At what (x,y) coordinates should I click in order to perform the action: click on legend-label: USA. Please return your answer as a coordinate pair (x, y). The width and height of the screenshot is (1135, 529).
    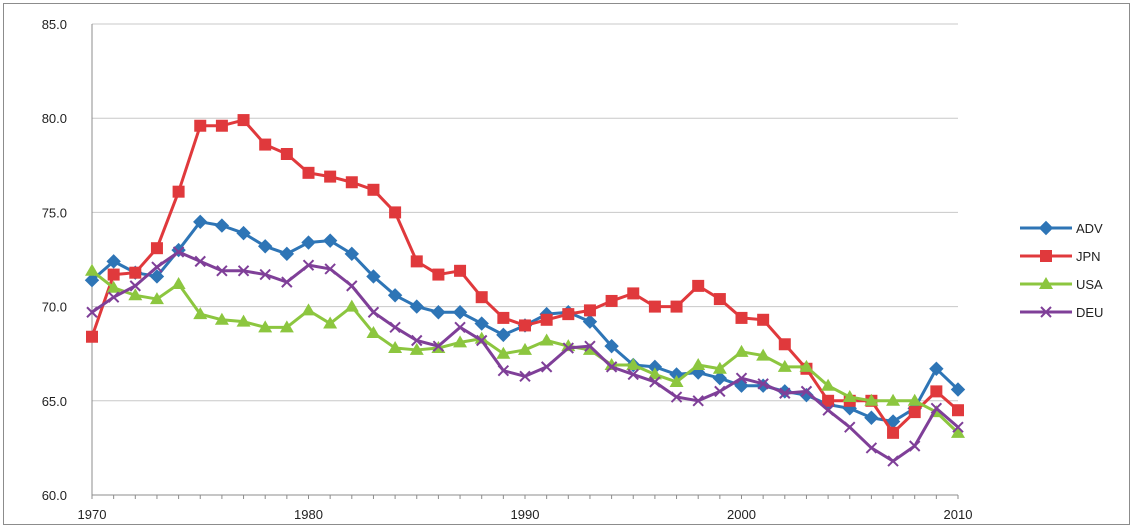
    Looking at the image, I should click on (1089, 284).